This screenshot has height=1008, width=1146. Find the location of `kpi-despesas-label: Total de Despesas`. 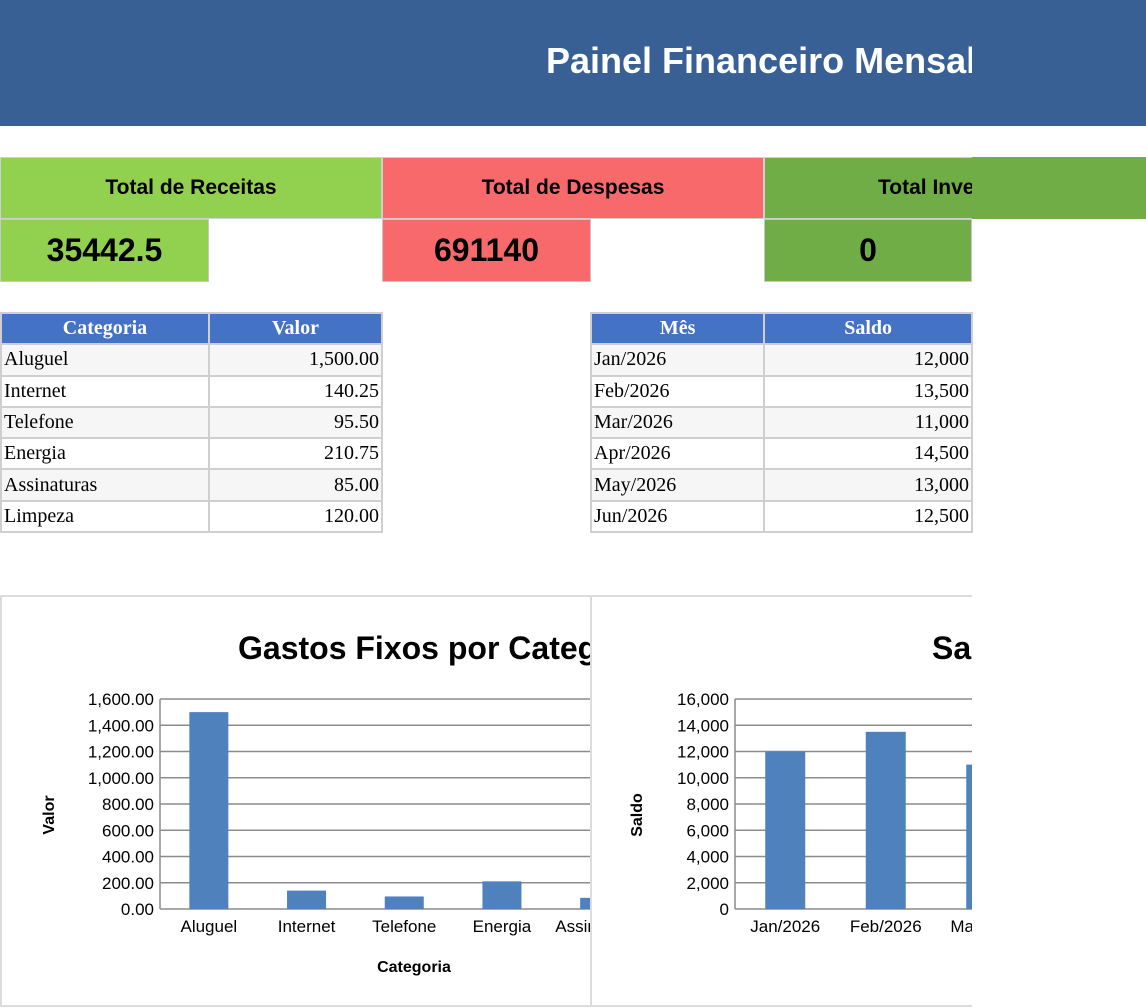

kpi-despesas-label: Total de Despesas is located at coordinates (573, 188).